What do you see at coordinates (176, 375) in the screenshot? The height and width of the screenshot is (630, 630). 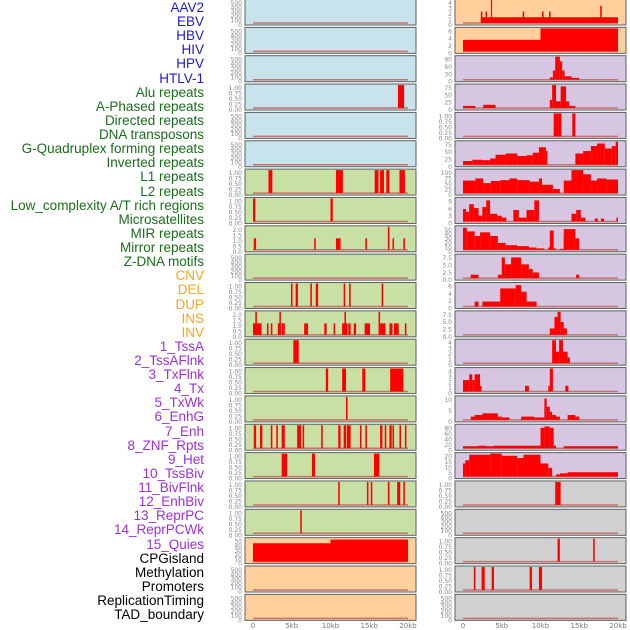 I see `row-label: 3_TxFlnk` at bounding box center [176, 375].